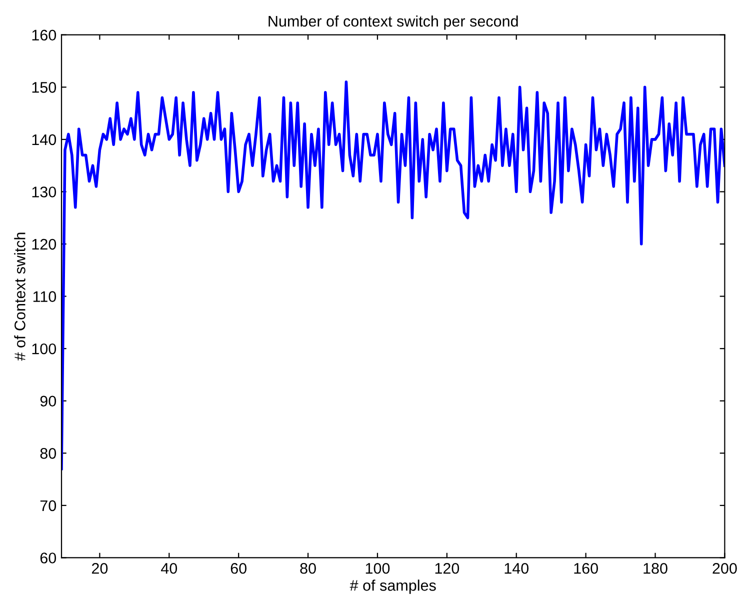  What do you see at coordinates (20, 296) in the screenshot?
I see `y-axis-title: # of Context switch` at bounding box center [20, 296].